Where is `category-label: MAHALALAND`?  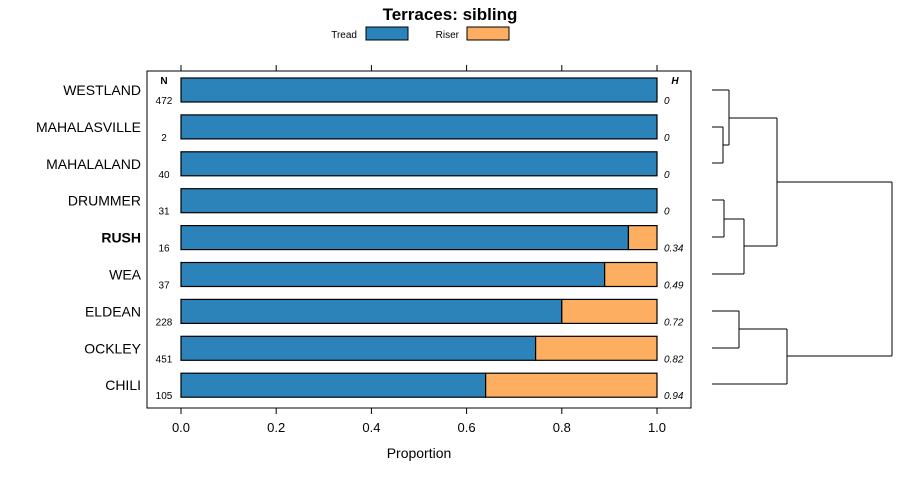 category-label: MAHALALAND is located at coordinates (93, 164).